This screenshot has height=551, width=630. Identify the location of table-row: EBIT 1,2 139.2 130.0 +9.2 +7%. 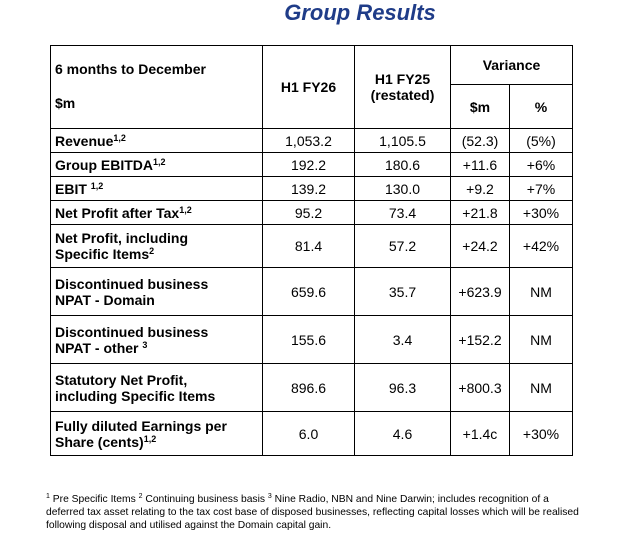
(312, 188).